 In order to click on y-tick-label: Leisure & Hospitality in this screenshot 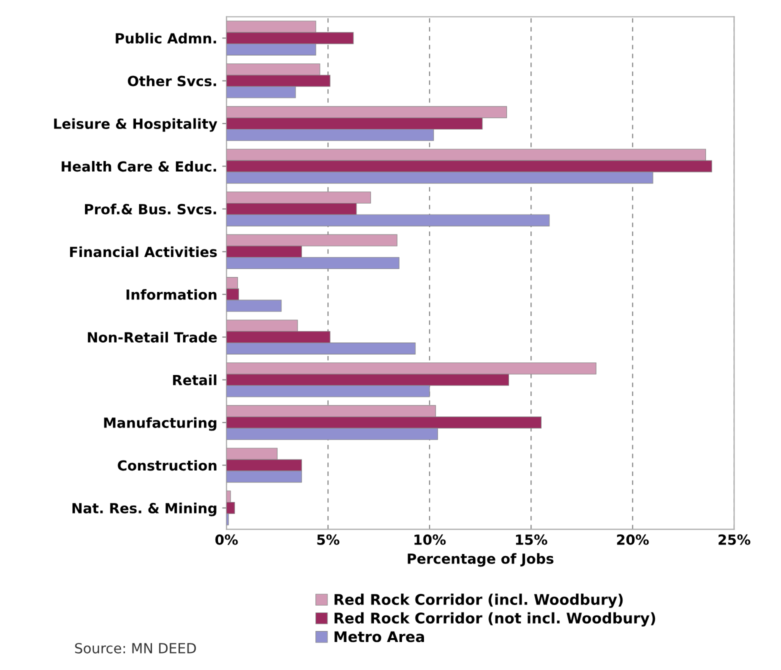, I will do `click(136, 125)`.